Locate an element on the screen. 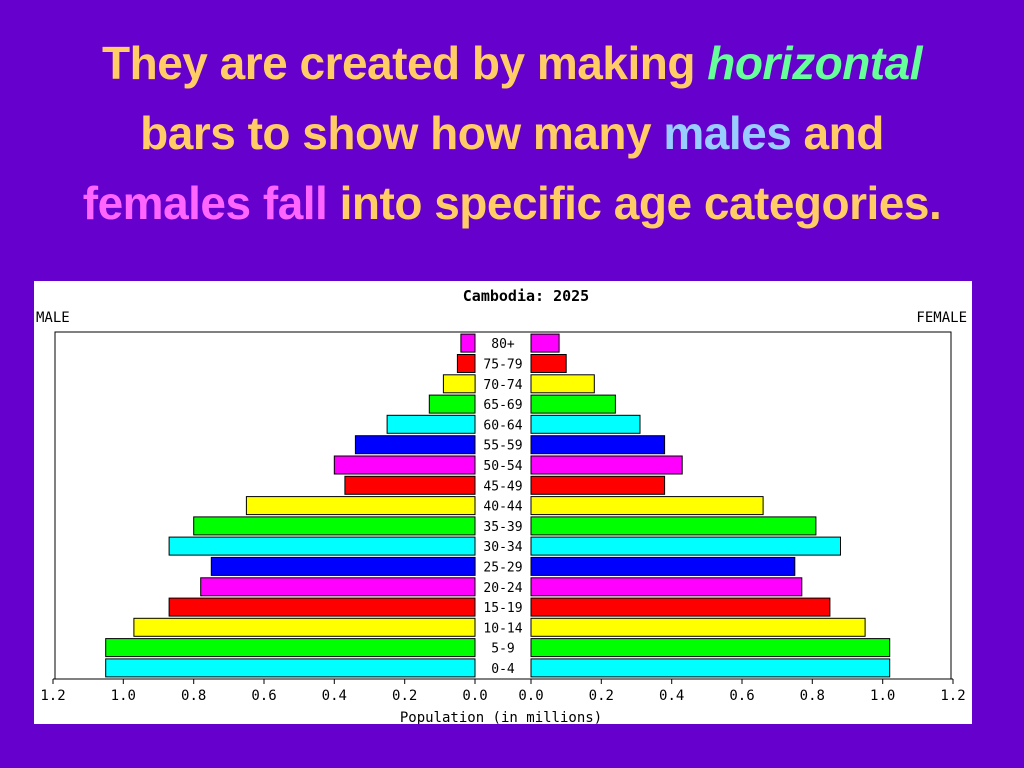  title-word-males: males is located at coordinates (727, 133).